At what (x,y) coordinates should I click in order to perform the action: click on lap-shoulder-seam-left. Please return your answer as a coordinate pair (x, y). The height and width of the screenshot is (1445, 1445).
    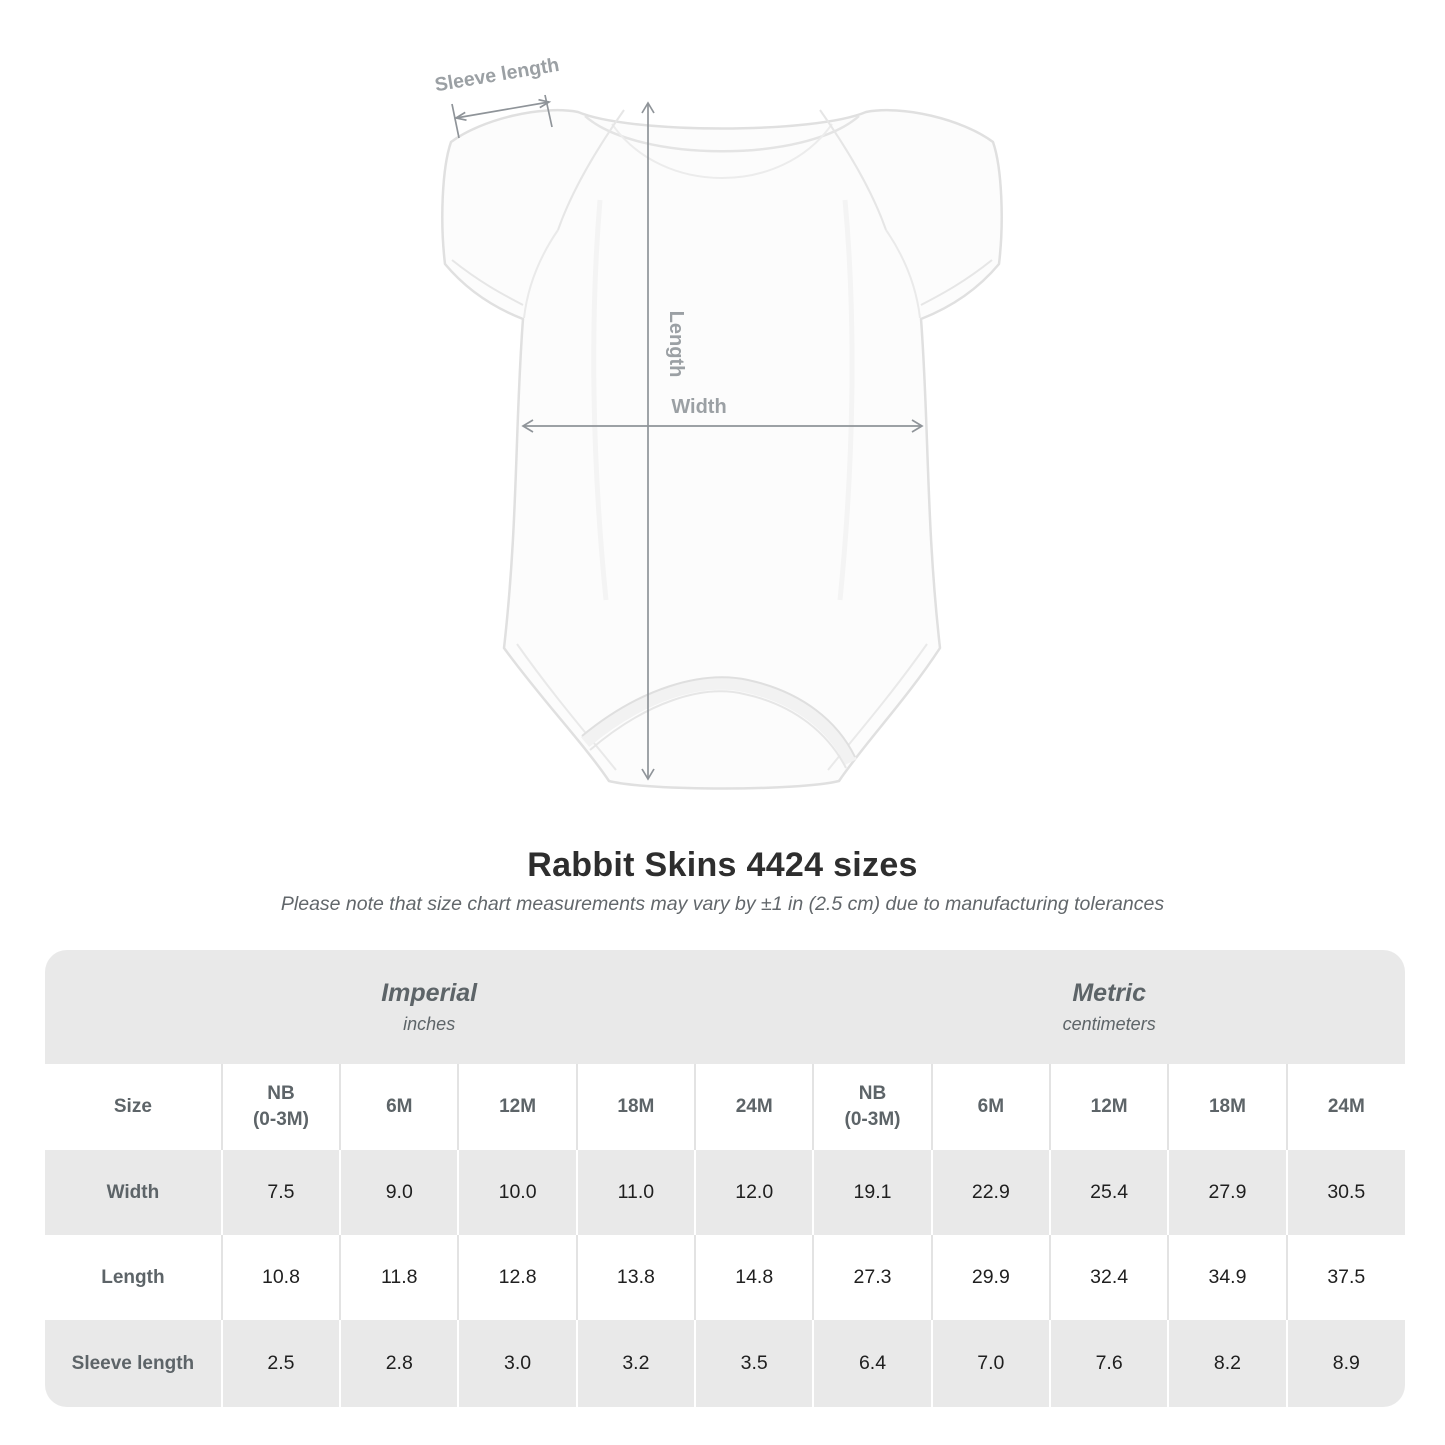
    Looking at the image, I should click on (591, 170).